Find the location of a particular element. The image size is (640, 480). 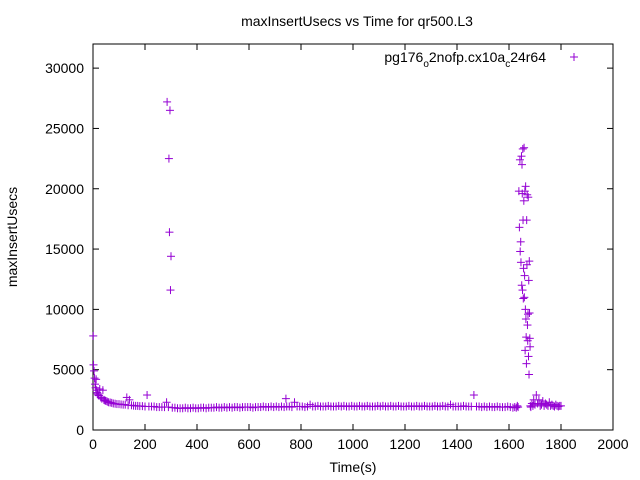

x-tick-label: 1800 is located at coordinates (560, 444).